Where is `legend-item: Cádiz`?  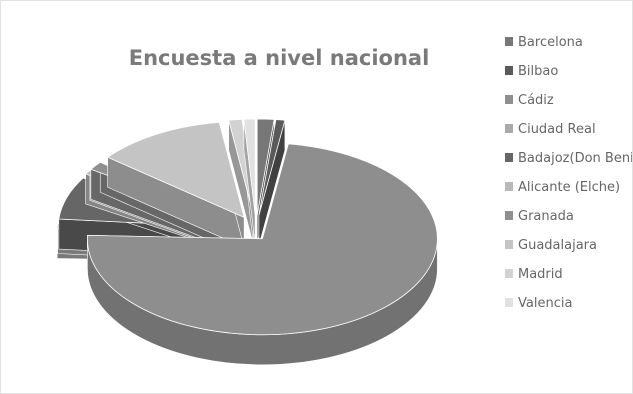 legend-item: Cádiz is located at coordinates (529, 100).